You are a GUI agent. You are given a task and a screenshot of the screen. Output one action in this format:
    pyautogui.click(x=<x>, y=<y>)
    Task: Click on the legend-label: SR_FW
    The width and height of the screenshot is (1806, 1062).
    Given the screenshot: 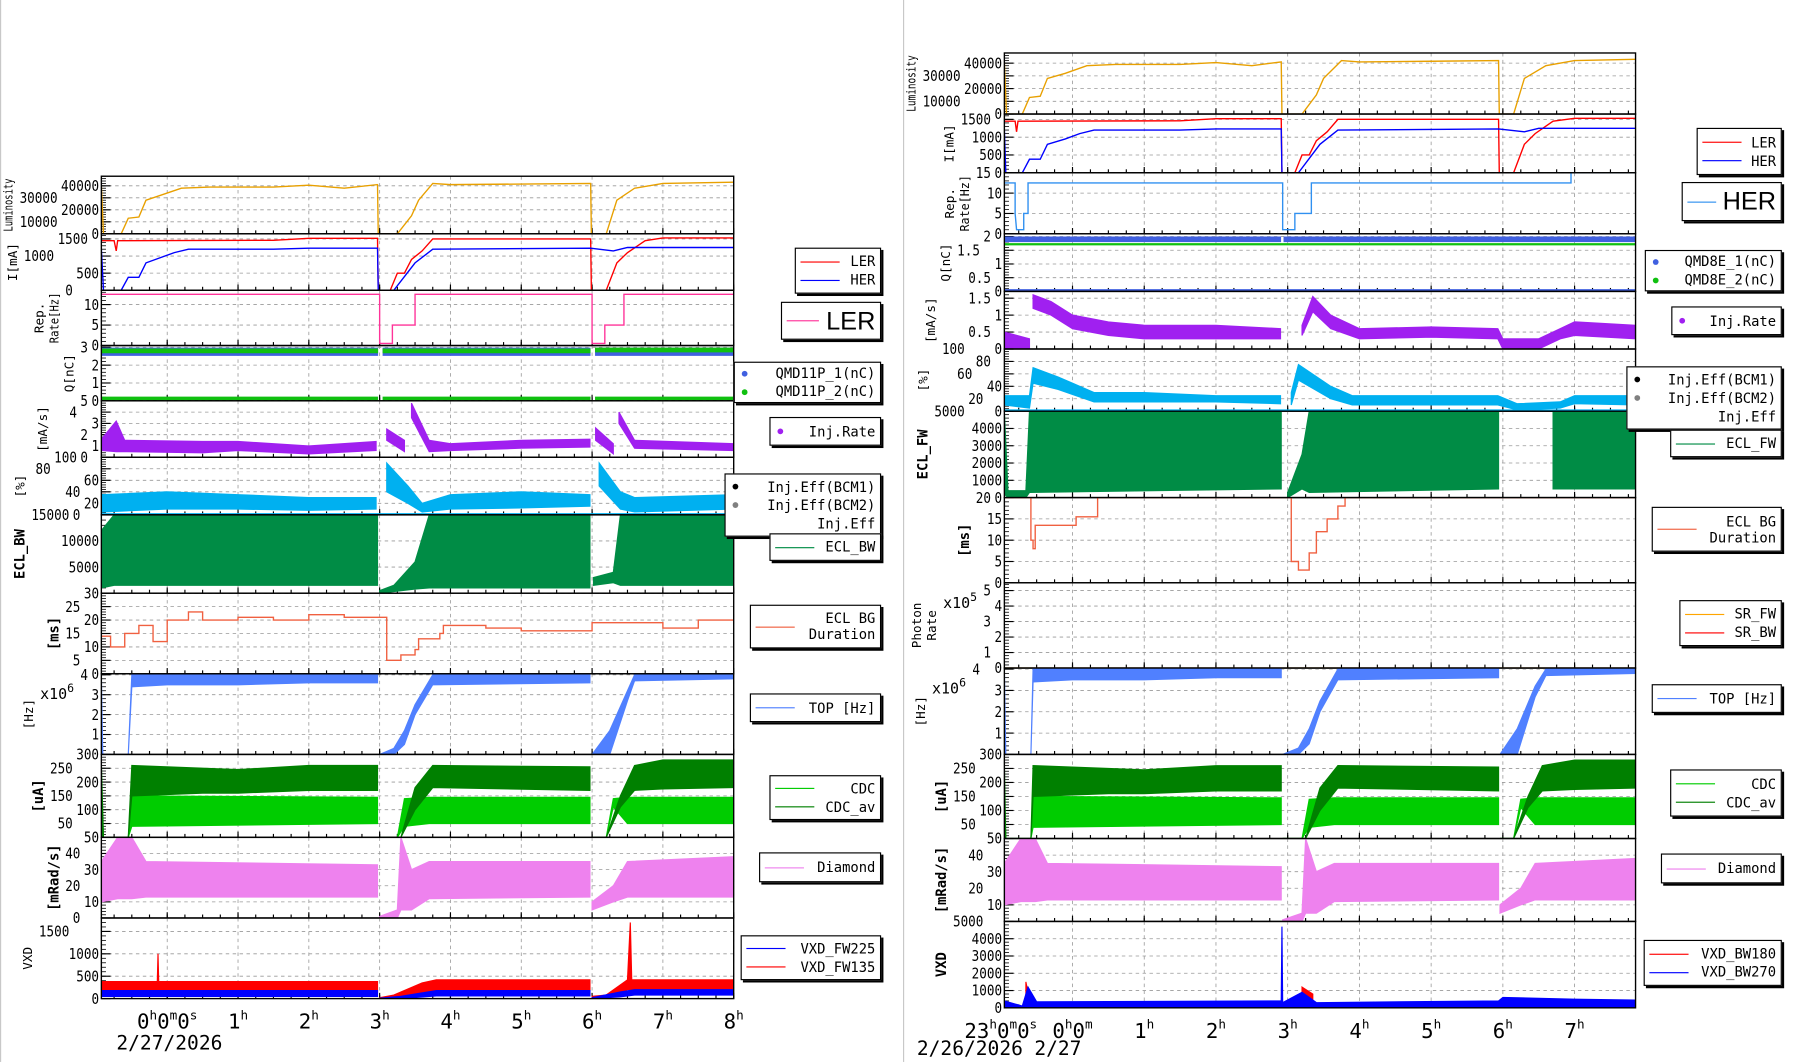 What is the action you would take?
    pyautogui.click(x=1755, y=613)
    